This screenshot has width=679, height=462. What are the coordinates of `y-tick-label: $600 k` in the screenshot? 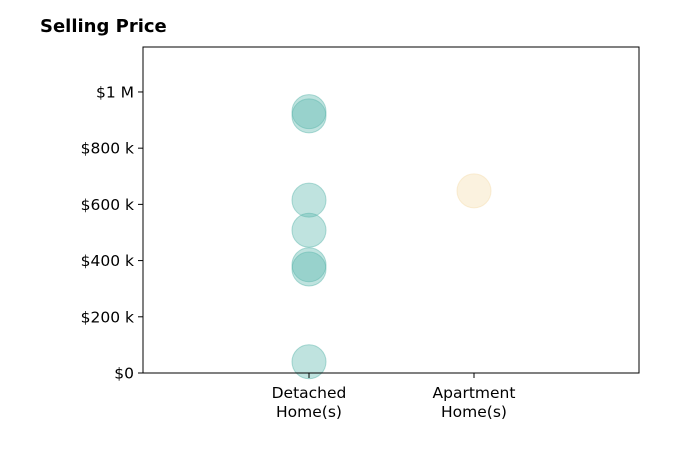 It's located at (107, 205).